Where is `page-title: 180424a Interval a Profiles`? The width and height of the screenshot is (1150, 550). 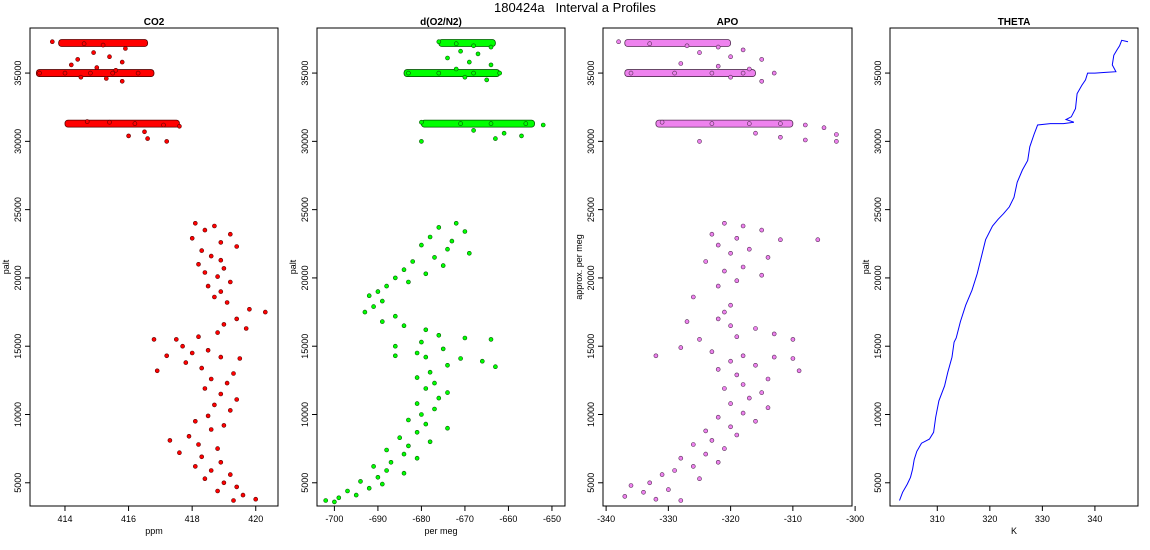
page-title: 180424a Interval a Profiles is located at coordinates (575, 7).